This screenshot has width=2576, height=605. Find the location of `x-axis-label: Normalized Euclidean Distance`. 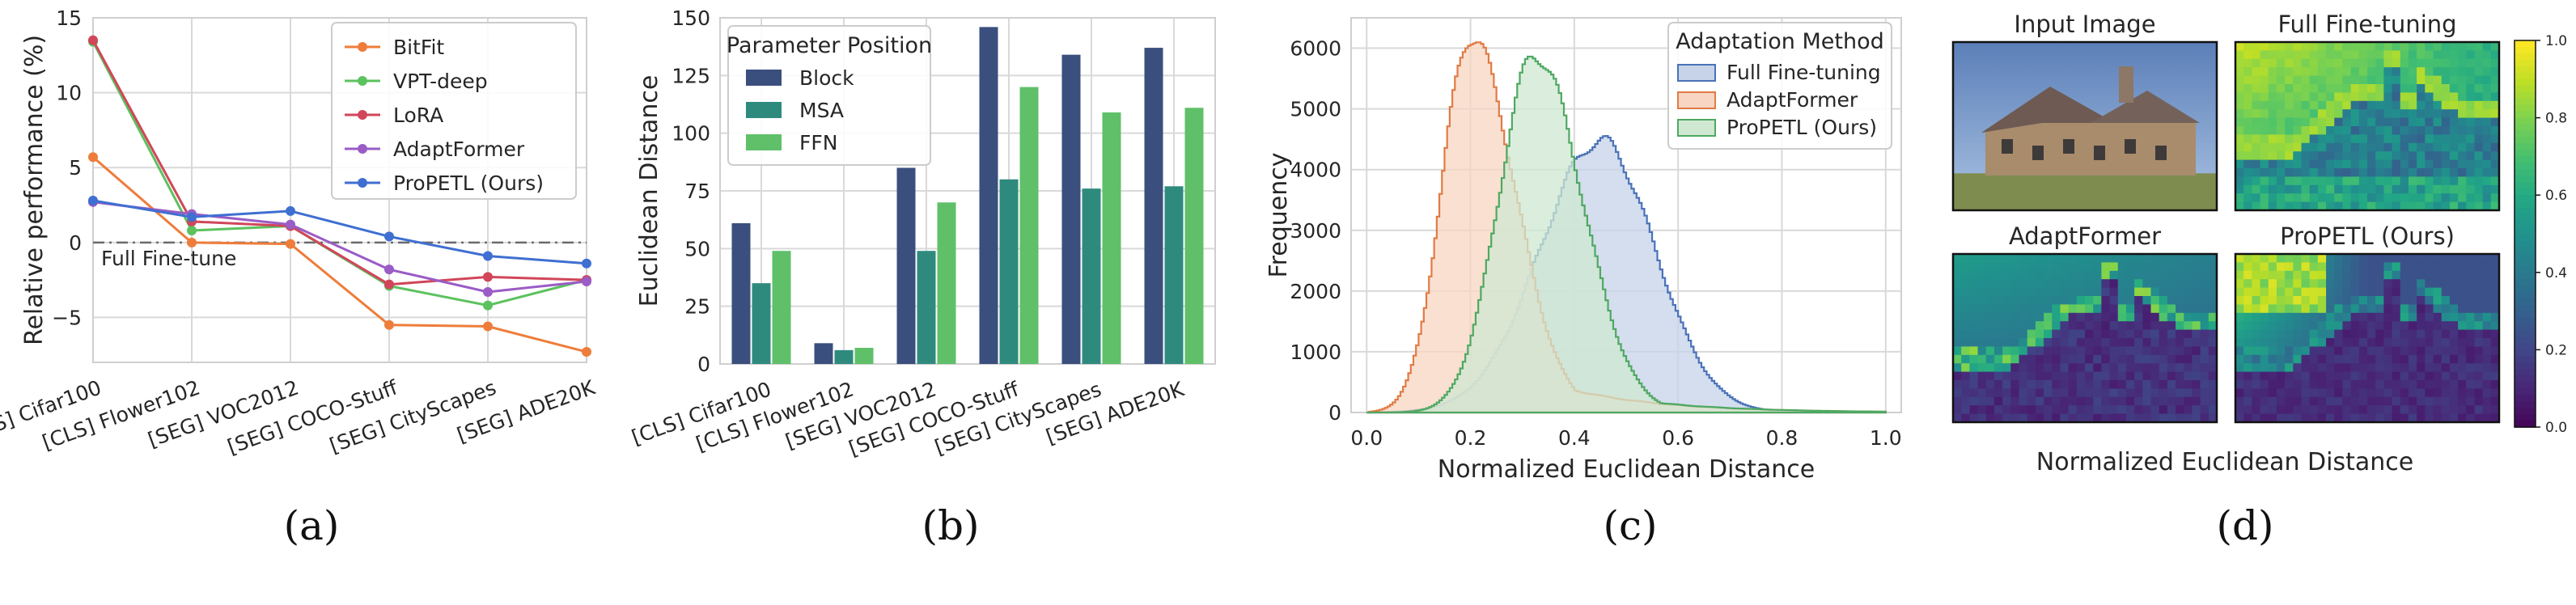

x-axis-label: Normalized Euclidean Distance is located at coordinates (2224, 462).